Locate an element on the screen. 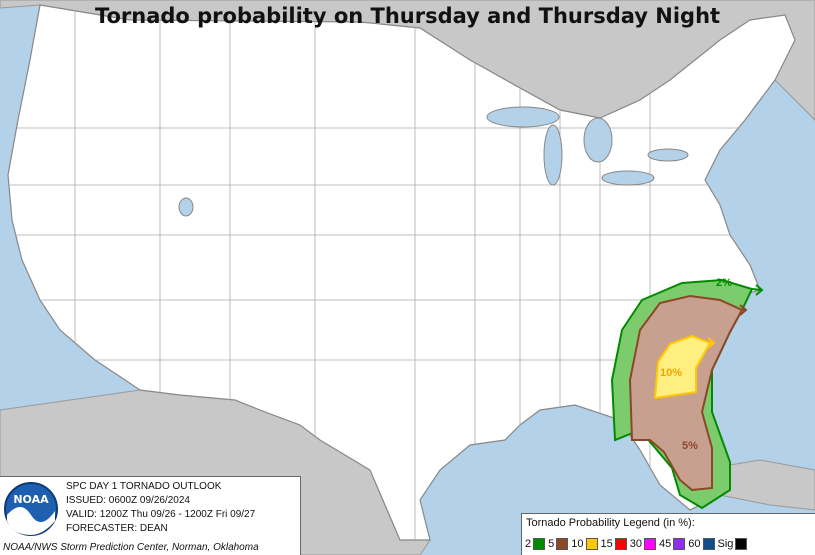  outlook-product: SPC DAY 1 TORNADO OUTLOOK is located at coordinates (144, 486).